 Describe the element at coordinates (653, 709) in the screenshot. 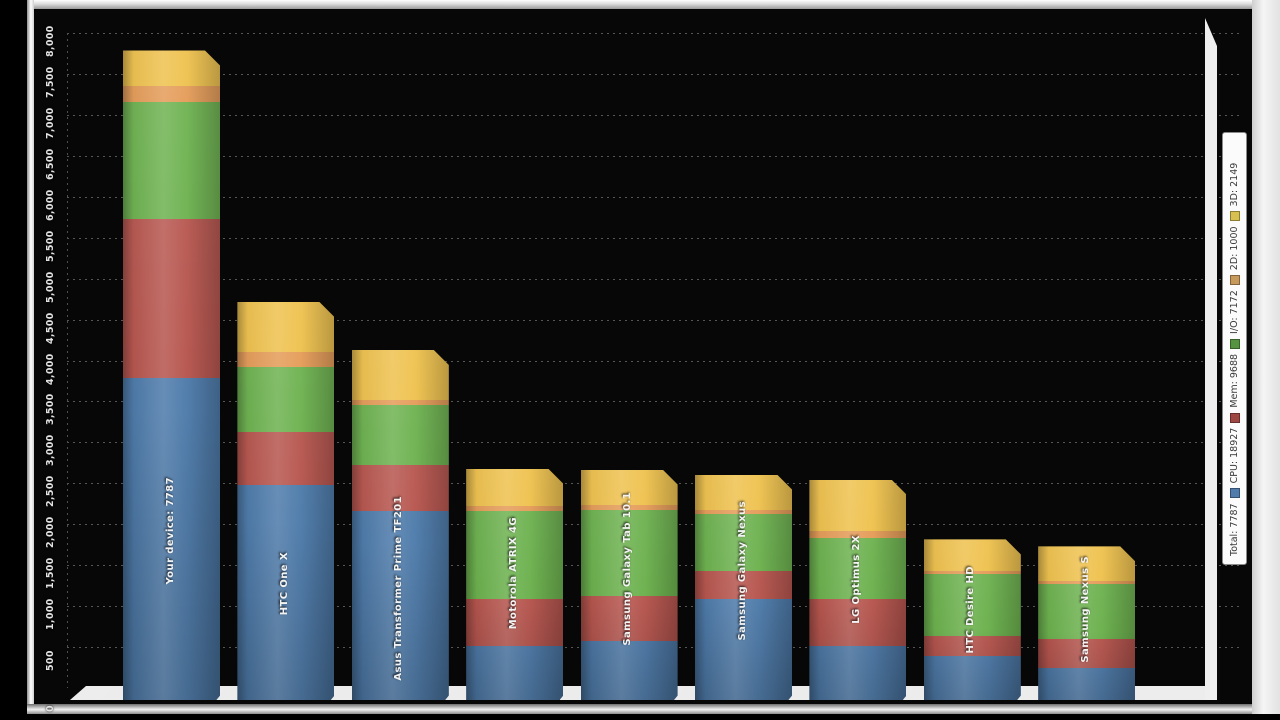

I see `window-frame-bottom` at that location.